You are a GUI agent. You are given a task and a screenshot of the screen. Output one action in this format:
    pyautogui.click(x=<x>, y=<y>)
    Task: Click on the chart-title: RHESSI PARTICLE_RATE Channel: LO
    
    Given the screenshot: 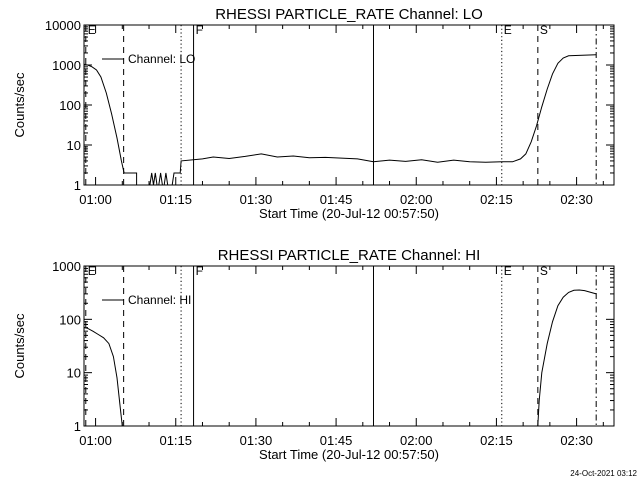 What is the action you would take?
    pyautogui.click(x=349, y=14)
    